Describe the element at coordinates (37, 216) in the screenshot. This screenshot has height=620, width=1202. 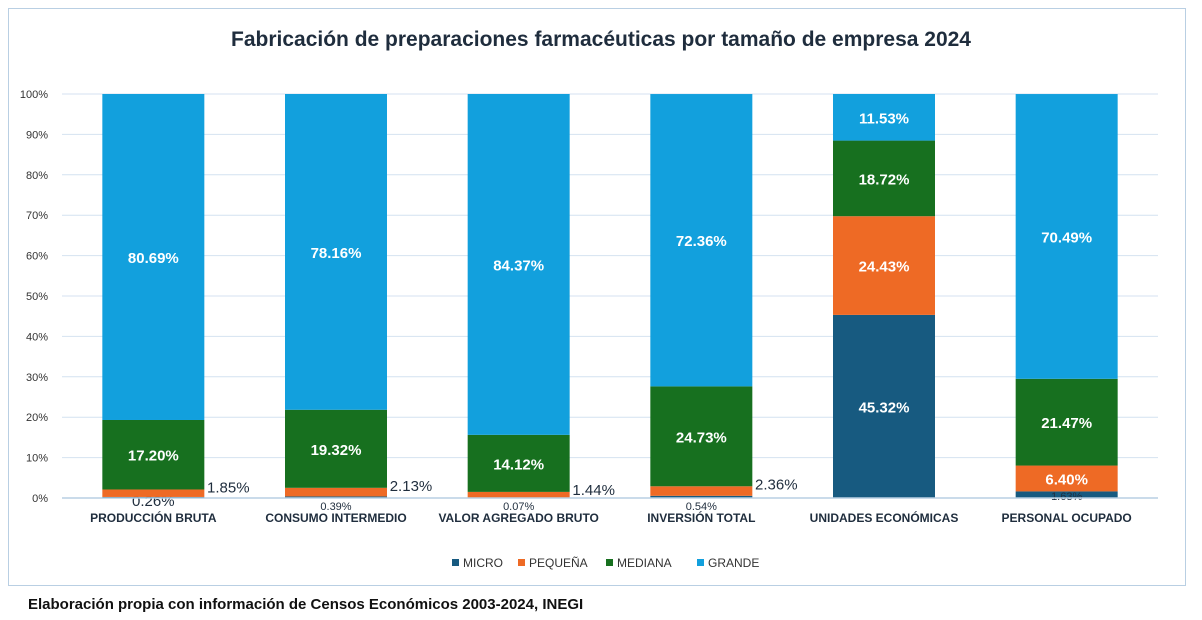
I see `y-tick-label: 70%` at that location.